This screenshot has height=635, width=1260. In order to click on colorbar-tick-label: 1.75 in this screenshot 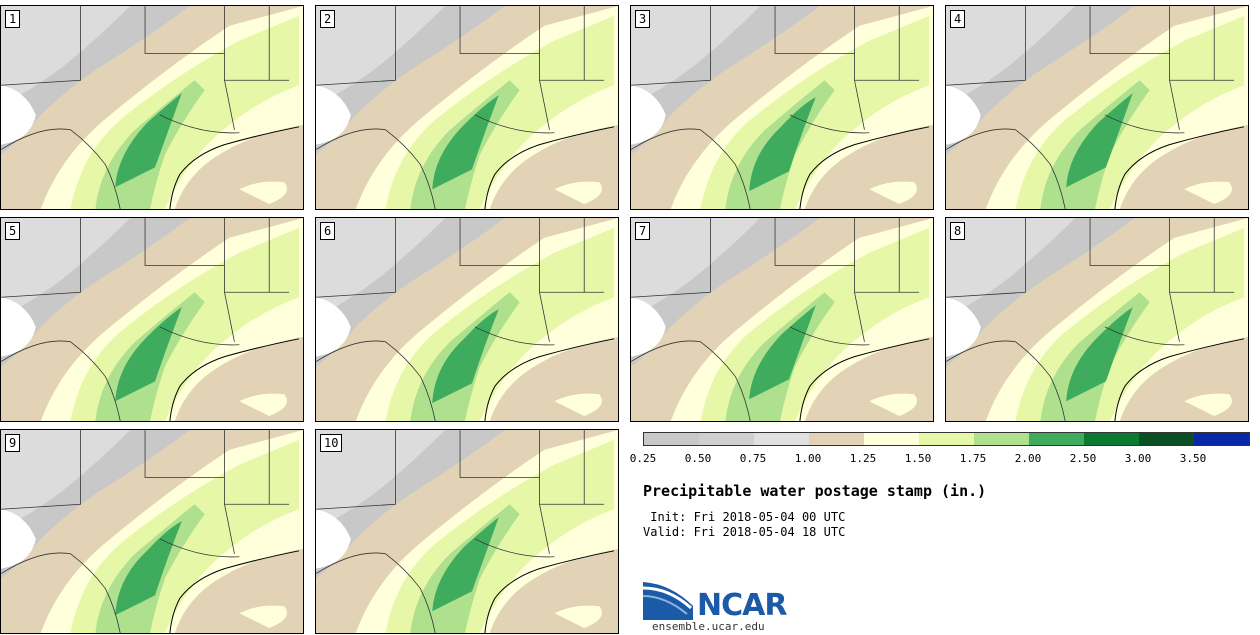, I will do `click(973, 458)`.